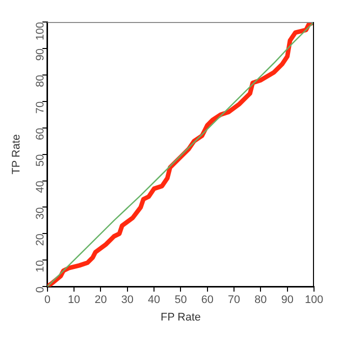 The width and height of the screenshot is (344, 344). What do you see at coordinates (40, 213) in the screenshot?
I see `y-tick-label: 30` at bounding box center [40, 213].